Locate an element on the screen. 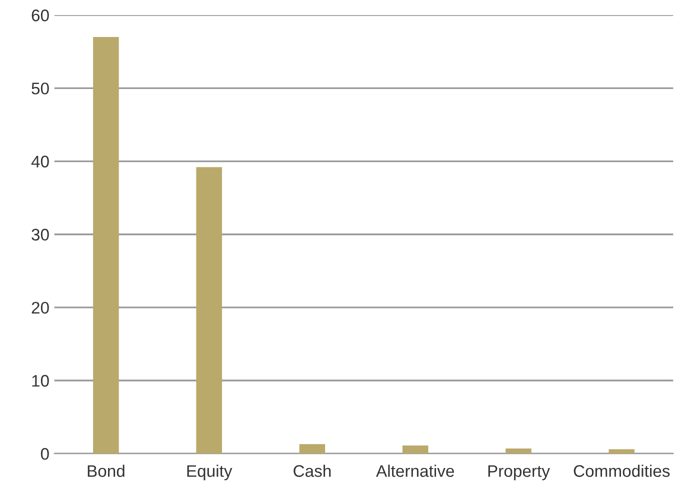 The image size is (680, 504). x-tick-label: Bond is located at coordinates (106, 470).